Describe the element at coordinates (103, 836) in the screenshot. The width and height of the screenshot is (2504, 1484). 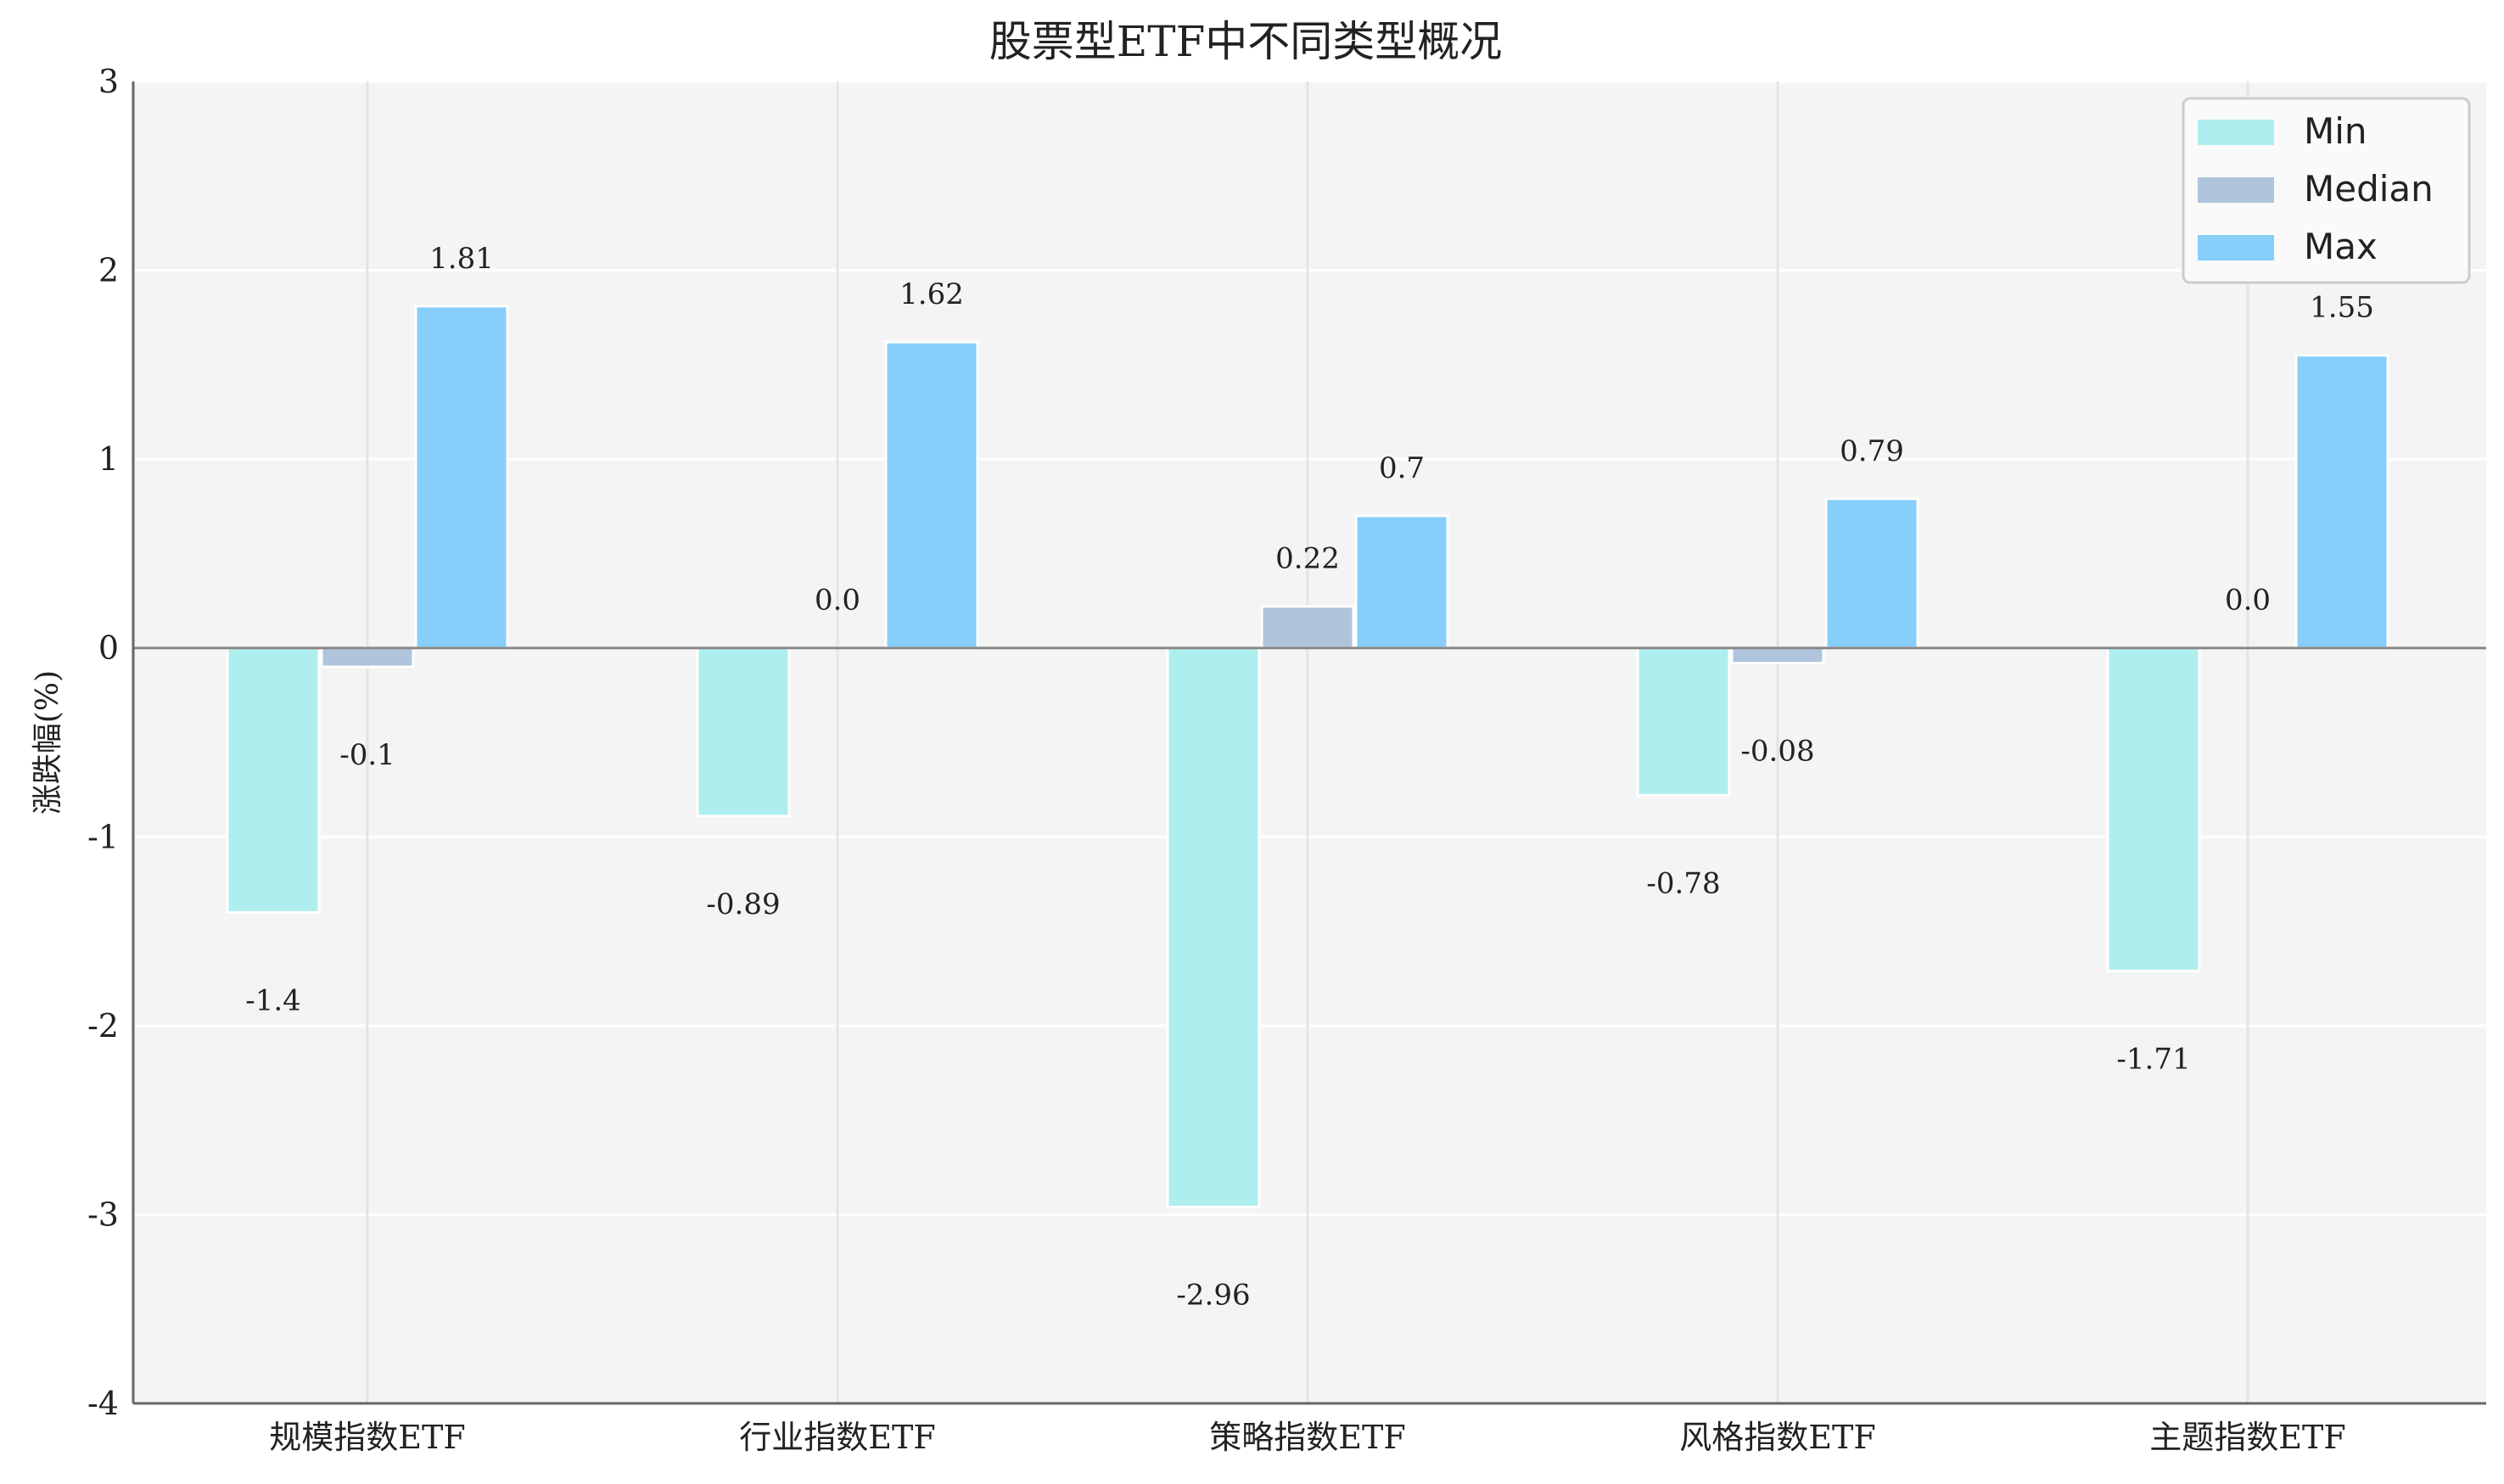
I see `y-tick-label: -1` at that location.